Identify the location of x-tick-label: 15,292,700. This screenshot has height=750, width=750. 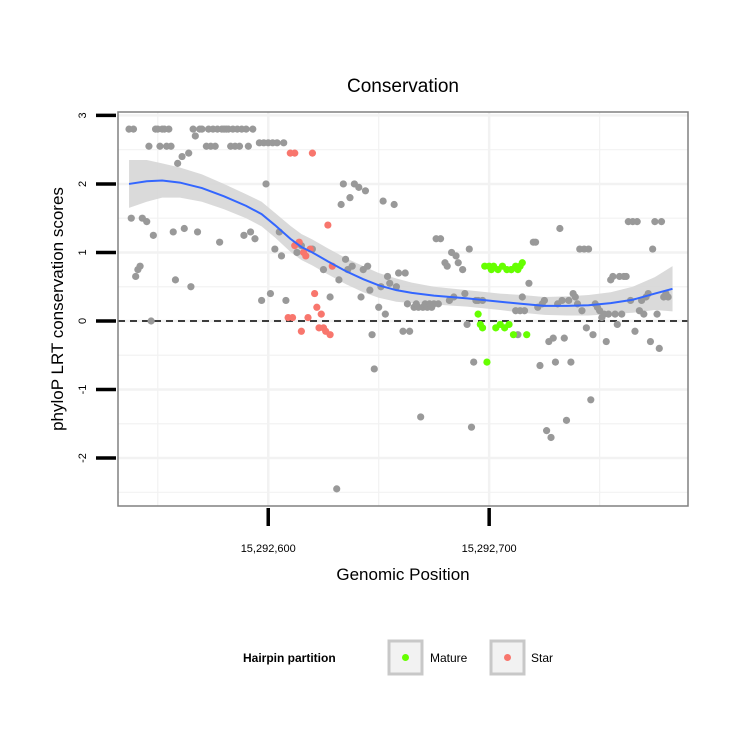
(489, 549).